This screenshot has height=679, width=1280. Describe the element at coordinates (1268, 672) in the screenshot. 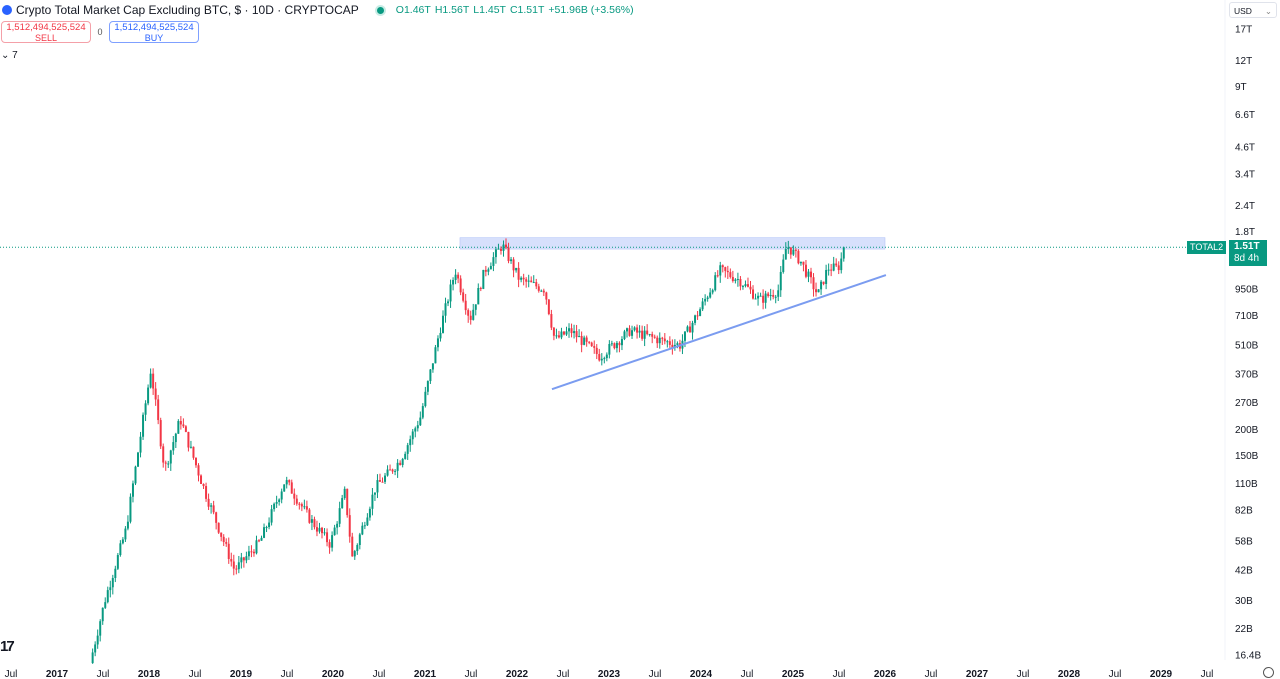

I see `settings-gear-icon` at that location.